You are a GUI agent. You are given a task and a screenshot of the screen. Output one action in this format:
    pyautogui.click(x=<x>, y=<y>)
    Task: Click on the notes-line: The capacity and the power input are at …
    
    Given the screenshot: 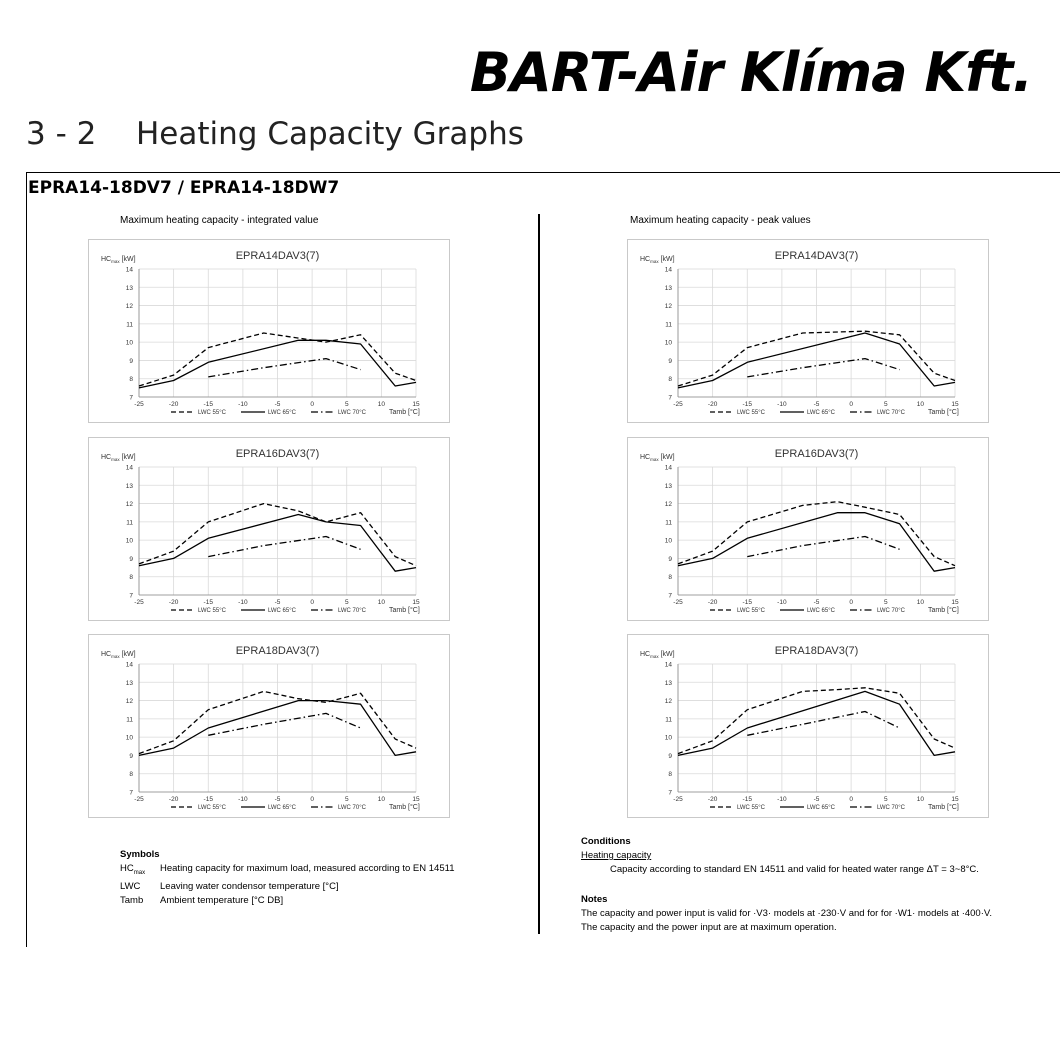 What is the action you would take?
    pyautogui.click(x=709, y=927)
    